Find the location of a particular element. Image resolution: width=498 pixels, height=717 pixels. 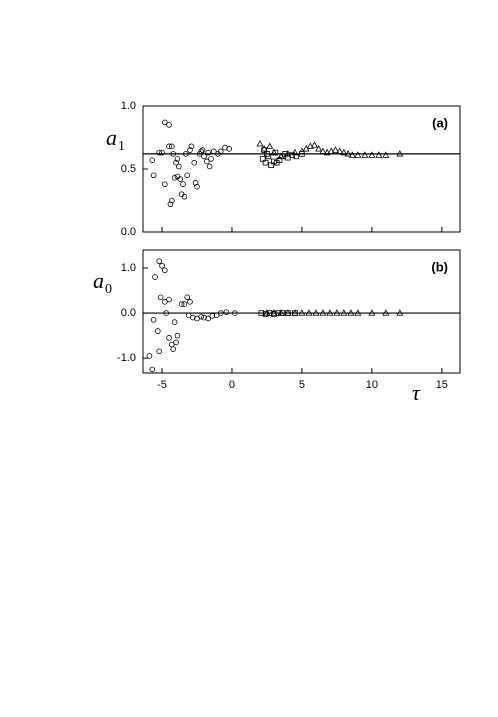

x-tick-label: 0 is located at coordinates (232, 385).